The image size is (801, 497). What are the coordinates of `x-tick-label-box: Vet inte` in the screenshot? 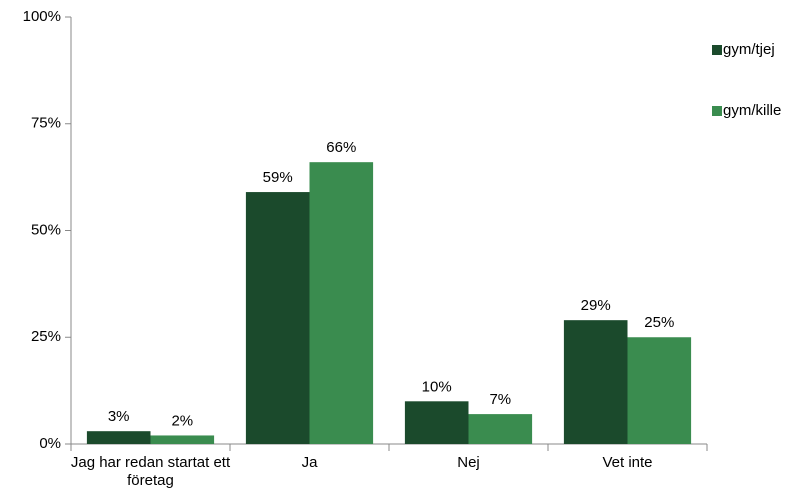 It's located at (627, 462).